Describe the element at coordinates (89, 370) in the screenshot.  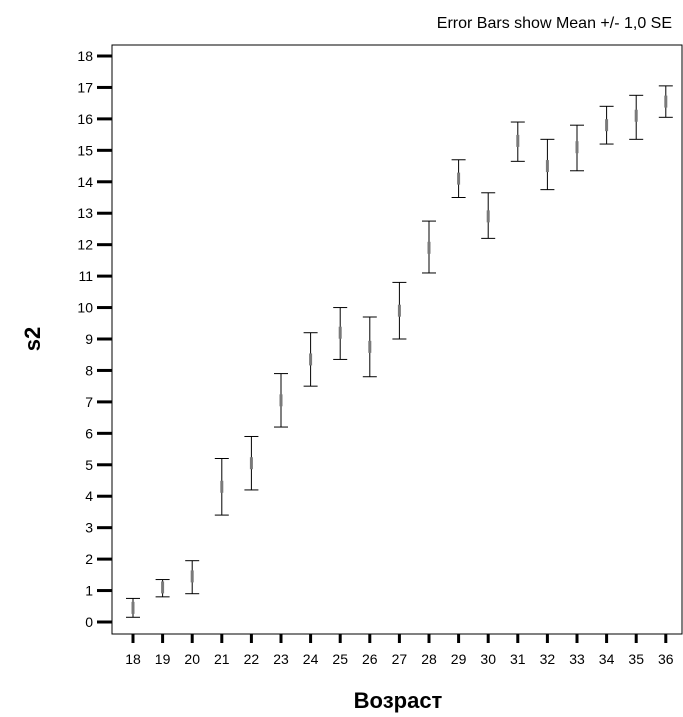
I see `y-tick-label: 8` at that location.